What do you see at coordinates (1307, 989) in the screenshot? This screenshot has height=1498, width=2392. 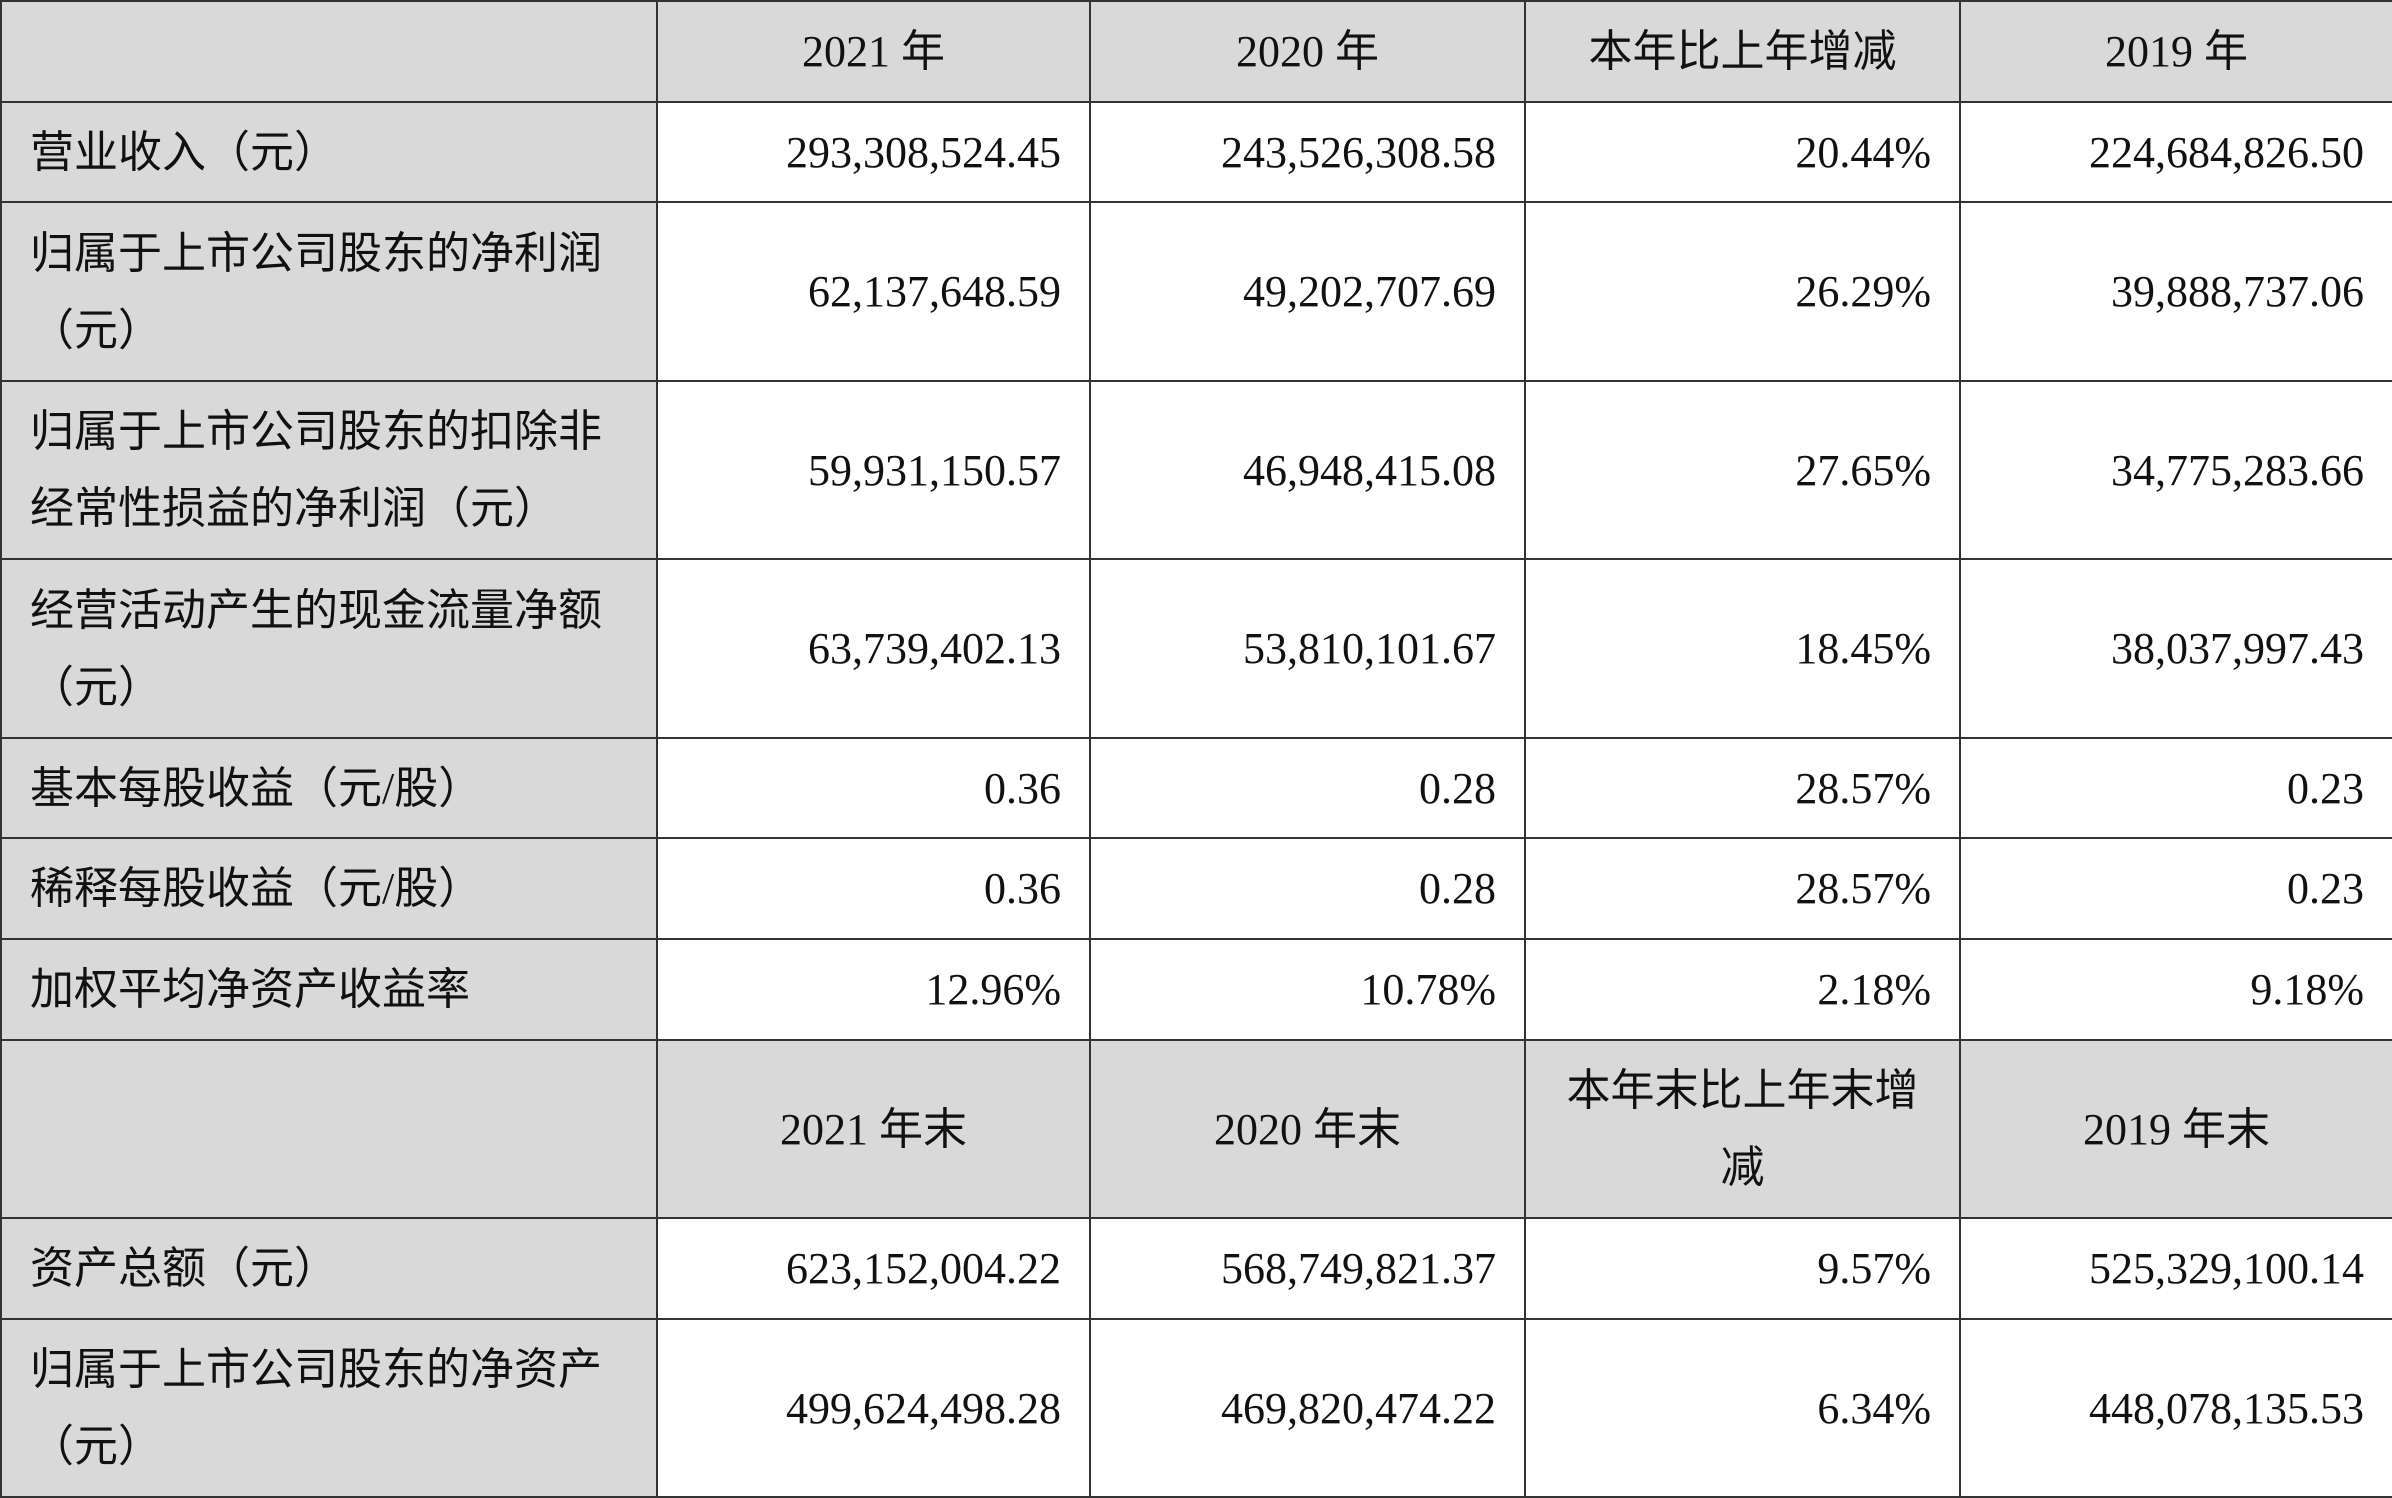 I see `value-cell: 10.78%` at bounding box center [1307, 989].